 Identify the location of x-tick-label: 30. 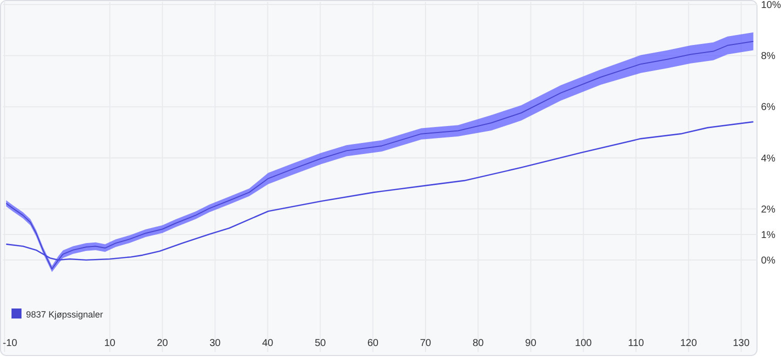
(215, 343).